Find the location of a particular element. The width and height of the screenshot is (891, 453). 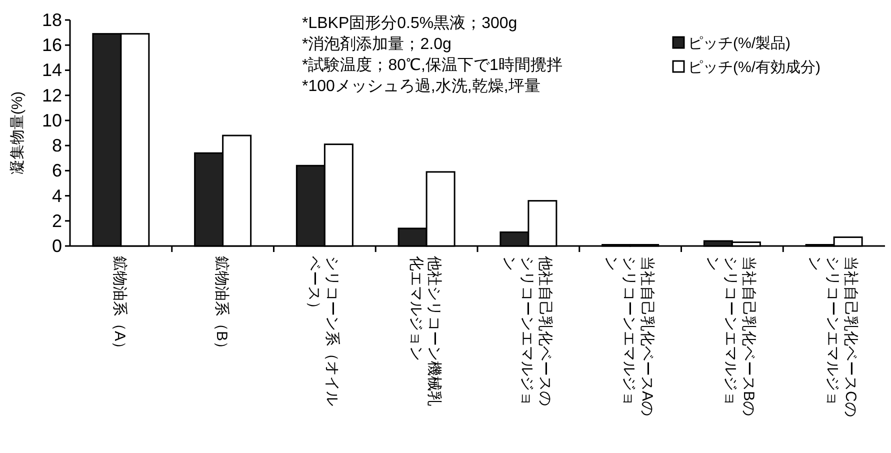

x-tick-label: シリコーン系（オイルベース） is located at coordinates (323, 331).